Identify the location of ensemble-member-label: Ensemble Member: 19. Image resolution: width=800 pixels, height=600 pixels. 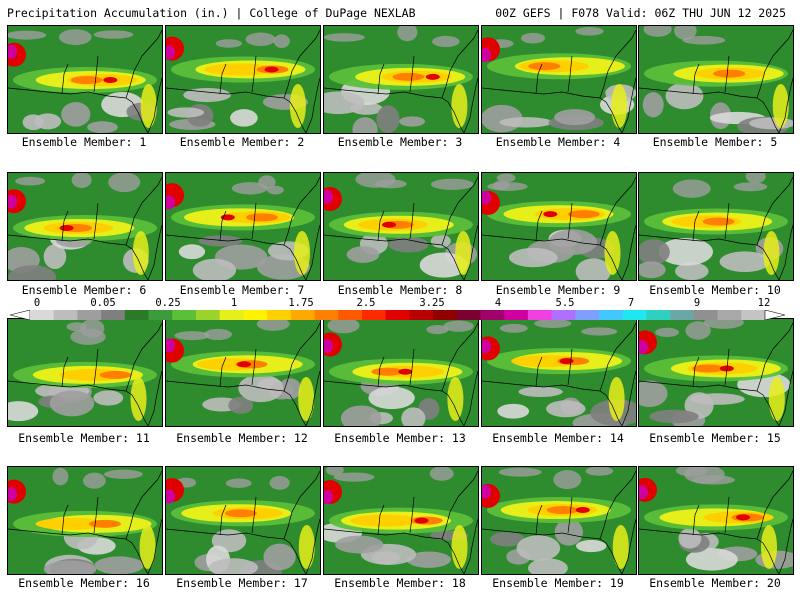
(558, 583).